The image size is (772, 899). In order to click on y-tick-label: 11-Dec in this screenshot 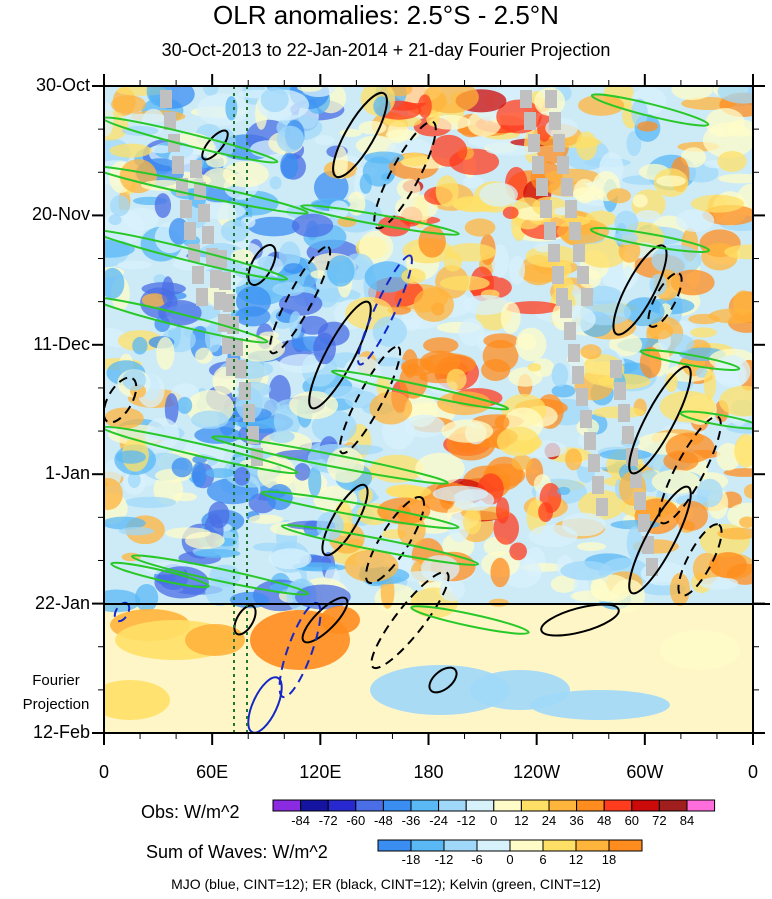, I will do `click(61, 343)`.